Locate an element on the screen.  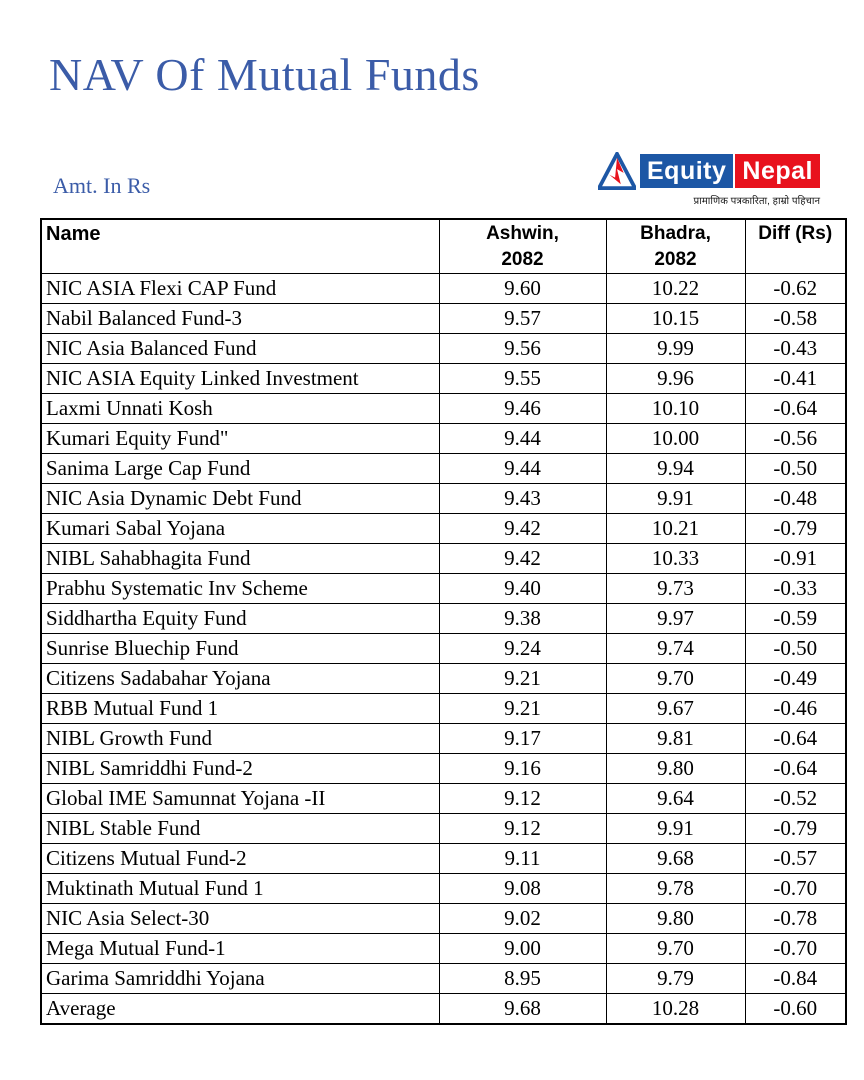
diff-value-cell: -0.84 is located at coordinates (795, 978).